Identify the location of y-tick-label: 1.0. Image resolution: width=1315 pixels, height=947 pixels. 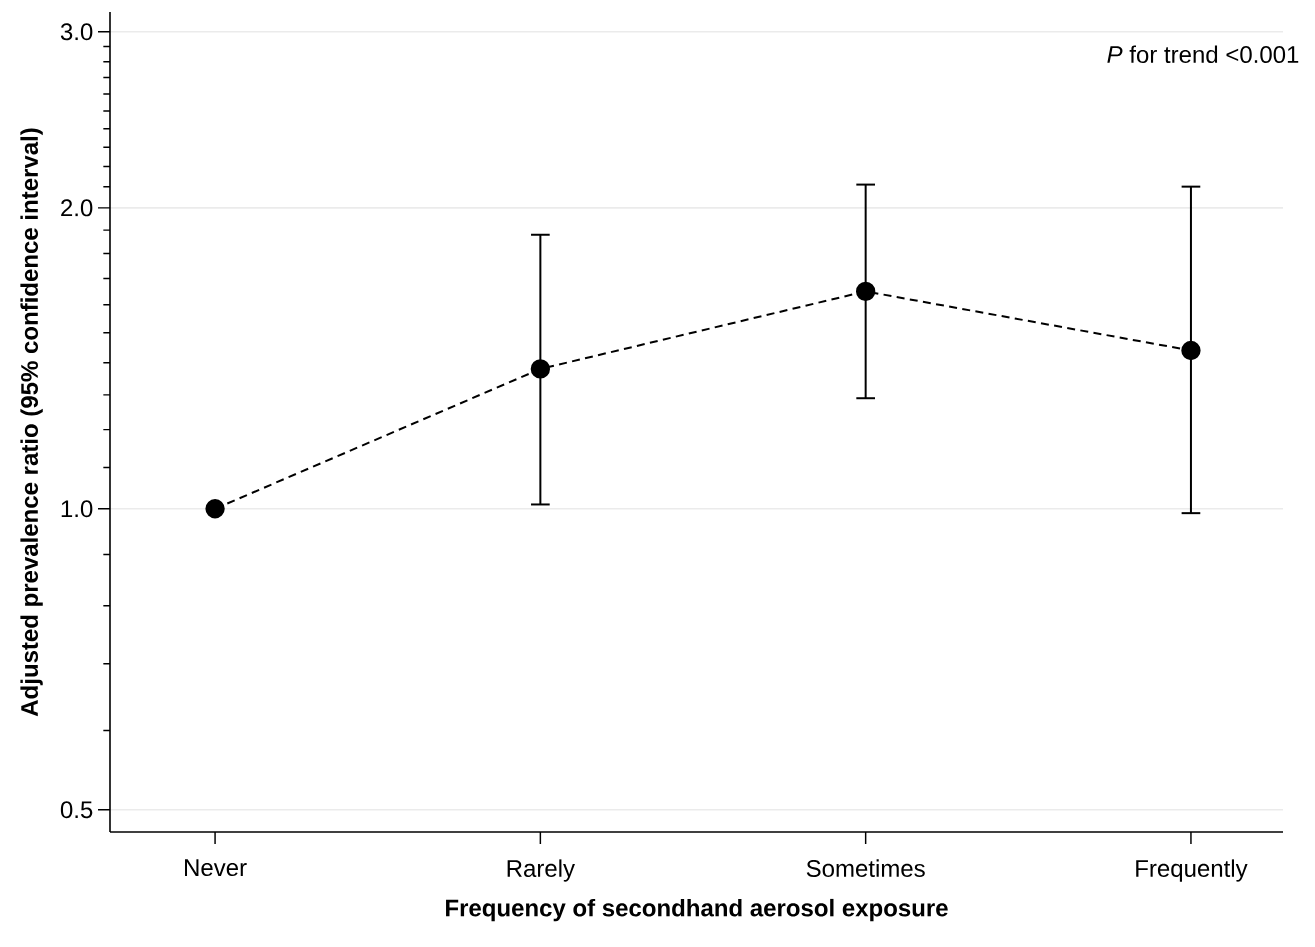
(77, 509).